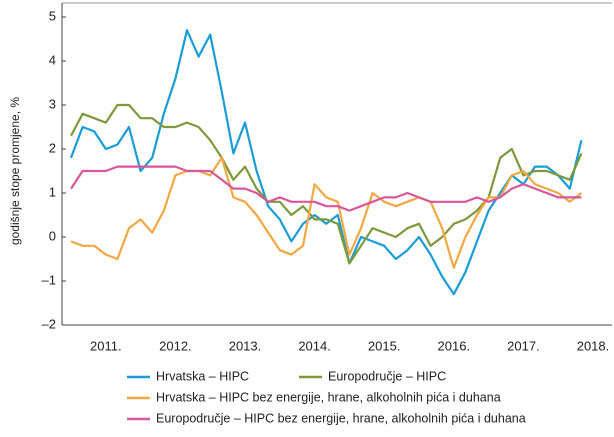 Image resolution: width=614 pixels, height=437 pixels. What do you see at coordinates (245, 345) in the screenshot?
I see `x-tick-label: 2013.` at bounding box center [245, 345].